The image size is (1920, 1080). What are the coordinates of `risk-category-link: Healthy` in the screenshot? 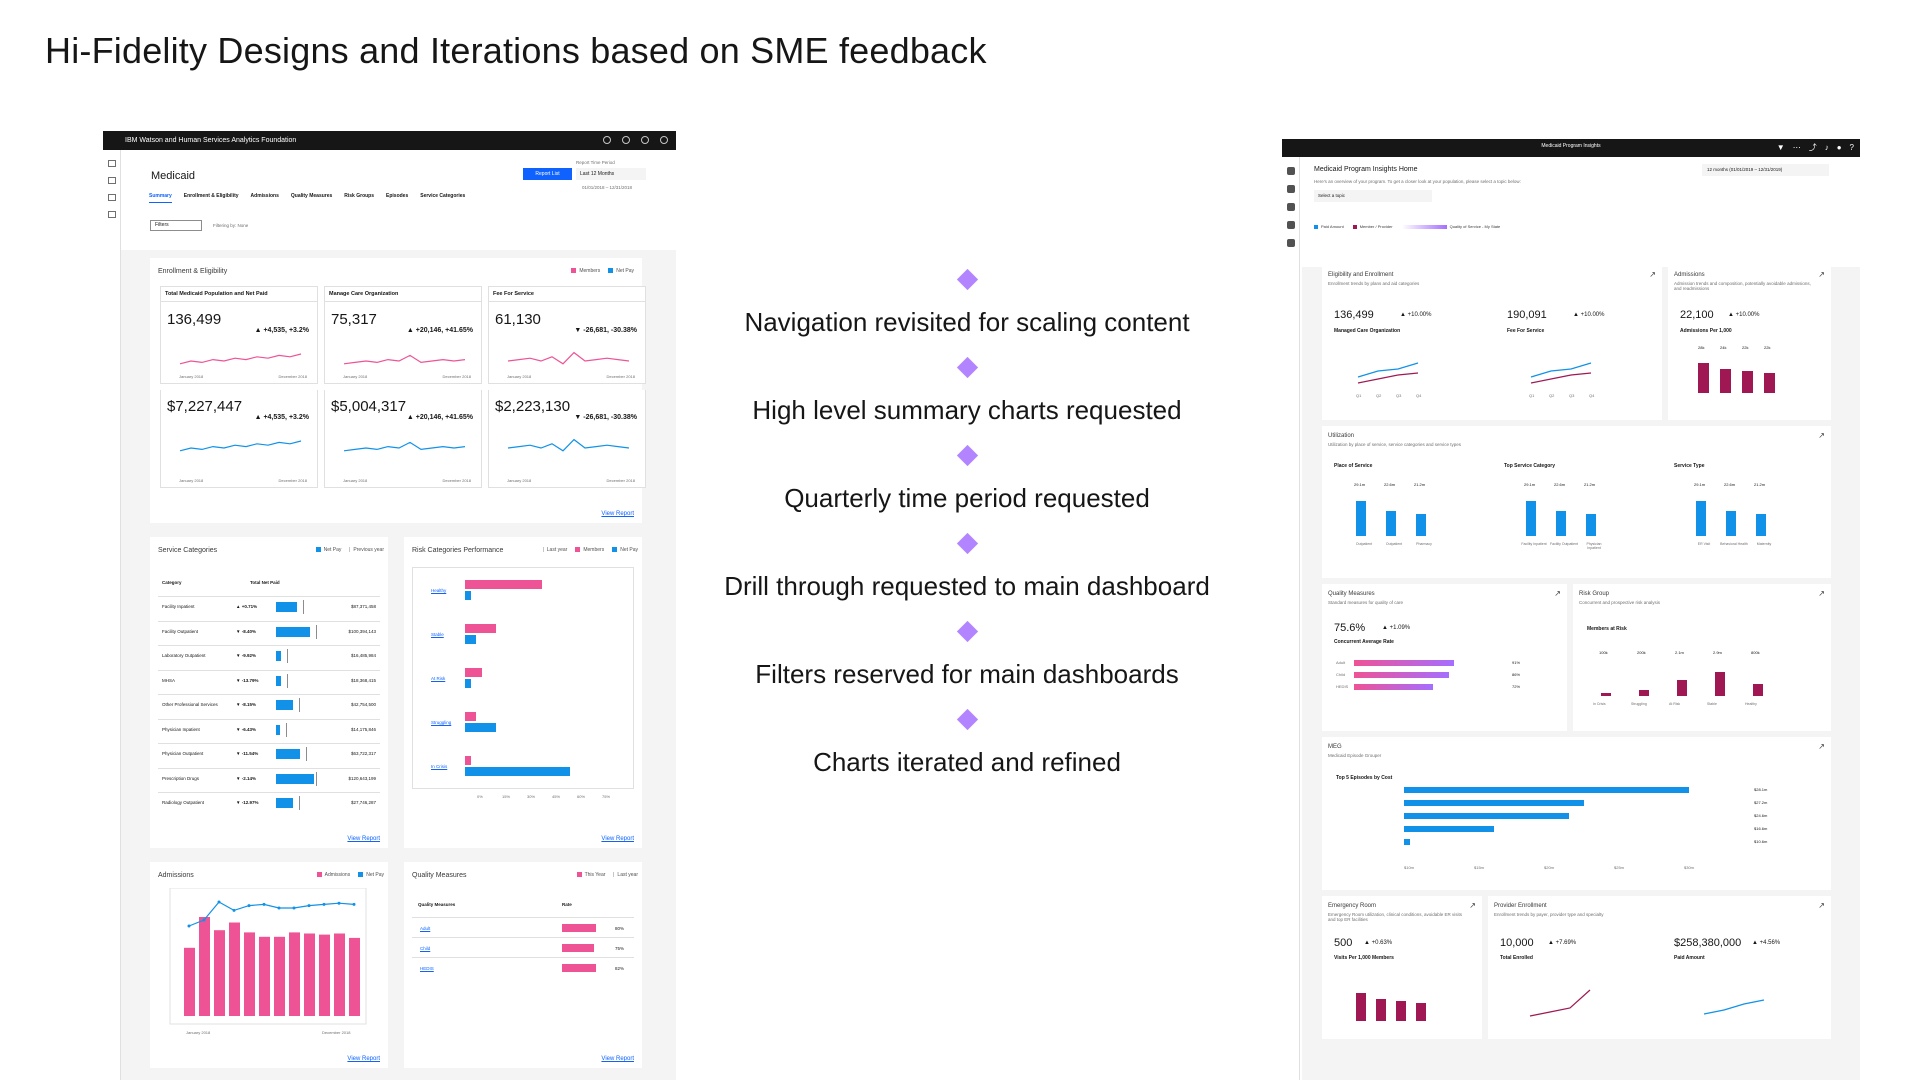 It's located at (439, 590).